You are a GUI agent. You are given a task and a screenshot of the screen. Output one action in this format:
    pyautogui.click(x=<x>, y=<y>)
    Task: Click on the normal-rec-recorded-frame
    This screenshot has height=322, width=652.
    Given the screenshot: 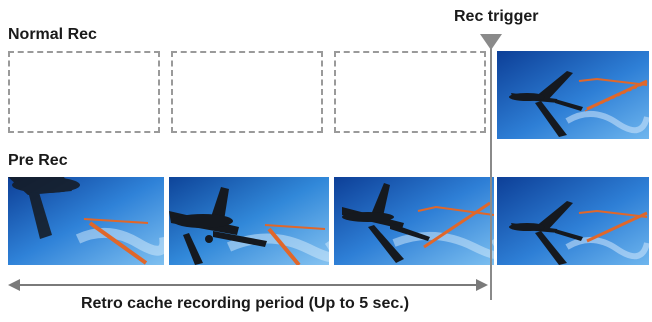 What is the action you would take?
    pyautogui.click(x=573, y=95)
    